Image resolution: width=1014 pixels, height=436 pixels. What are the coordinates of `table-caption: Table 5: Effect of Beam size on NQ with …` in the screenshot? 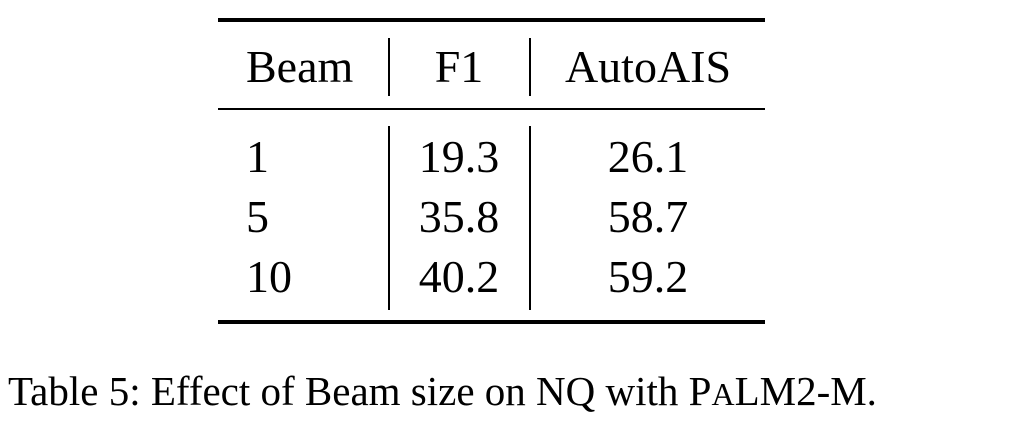 It's located at (442, 392).